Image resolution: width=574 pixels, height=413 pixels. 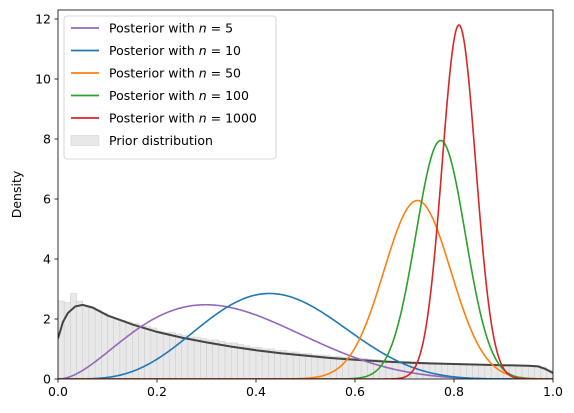 What do you see at coordinates (175, 73) in the screenshot?
I see `legend-label: Posterior with n = 50` at bounding box center [175, 73].